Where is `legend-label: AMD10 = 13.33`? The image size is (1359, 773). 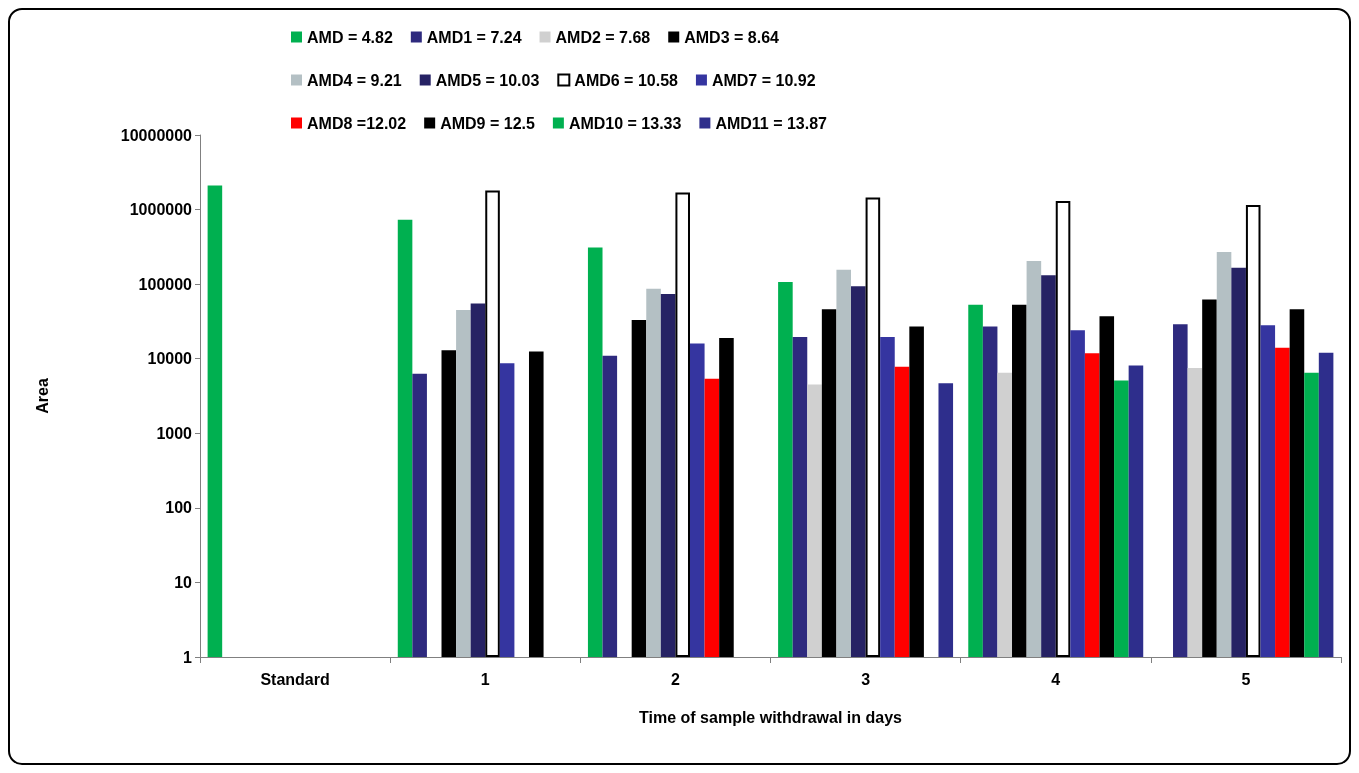 legend-label: AMD10 = 13.33 is located at coordinates (625, 123).